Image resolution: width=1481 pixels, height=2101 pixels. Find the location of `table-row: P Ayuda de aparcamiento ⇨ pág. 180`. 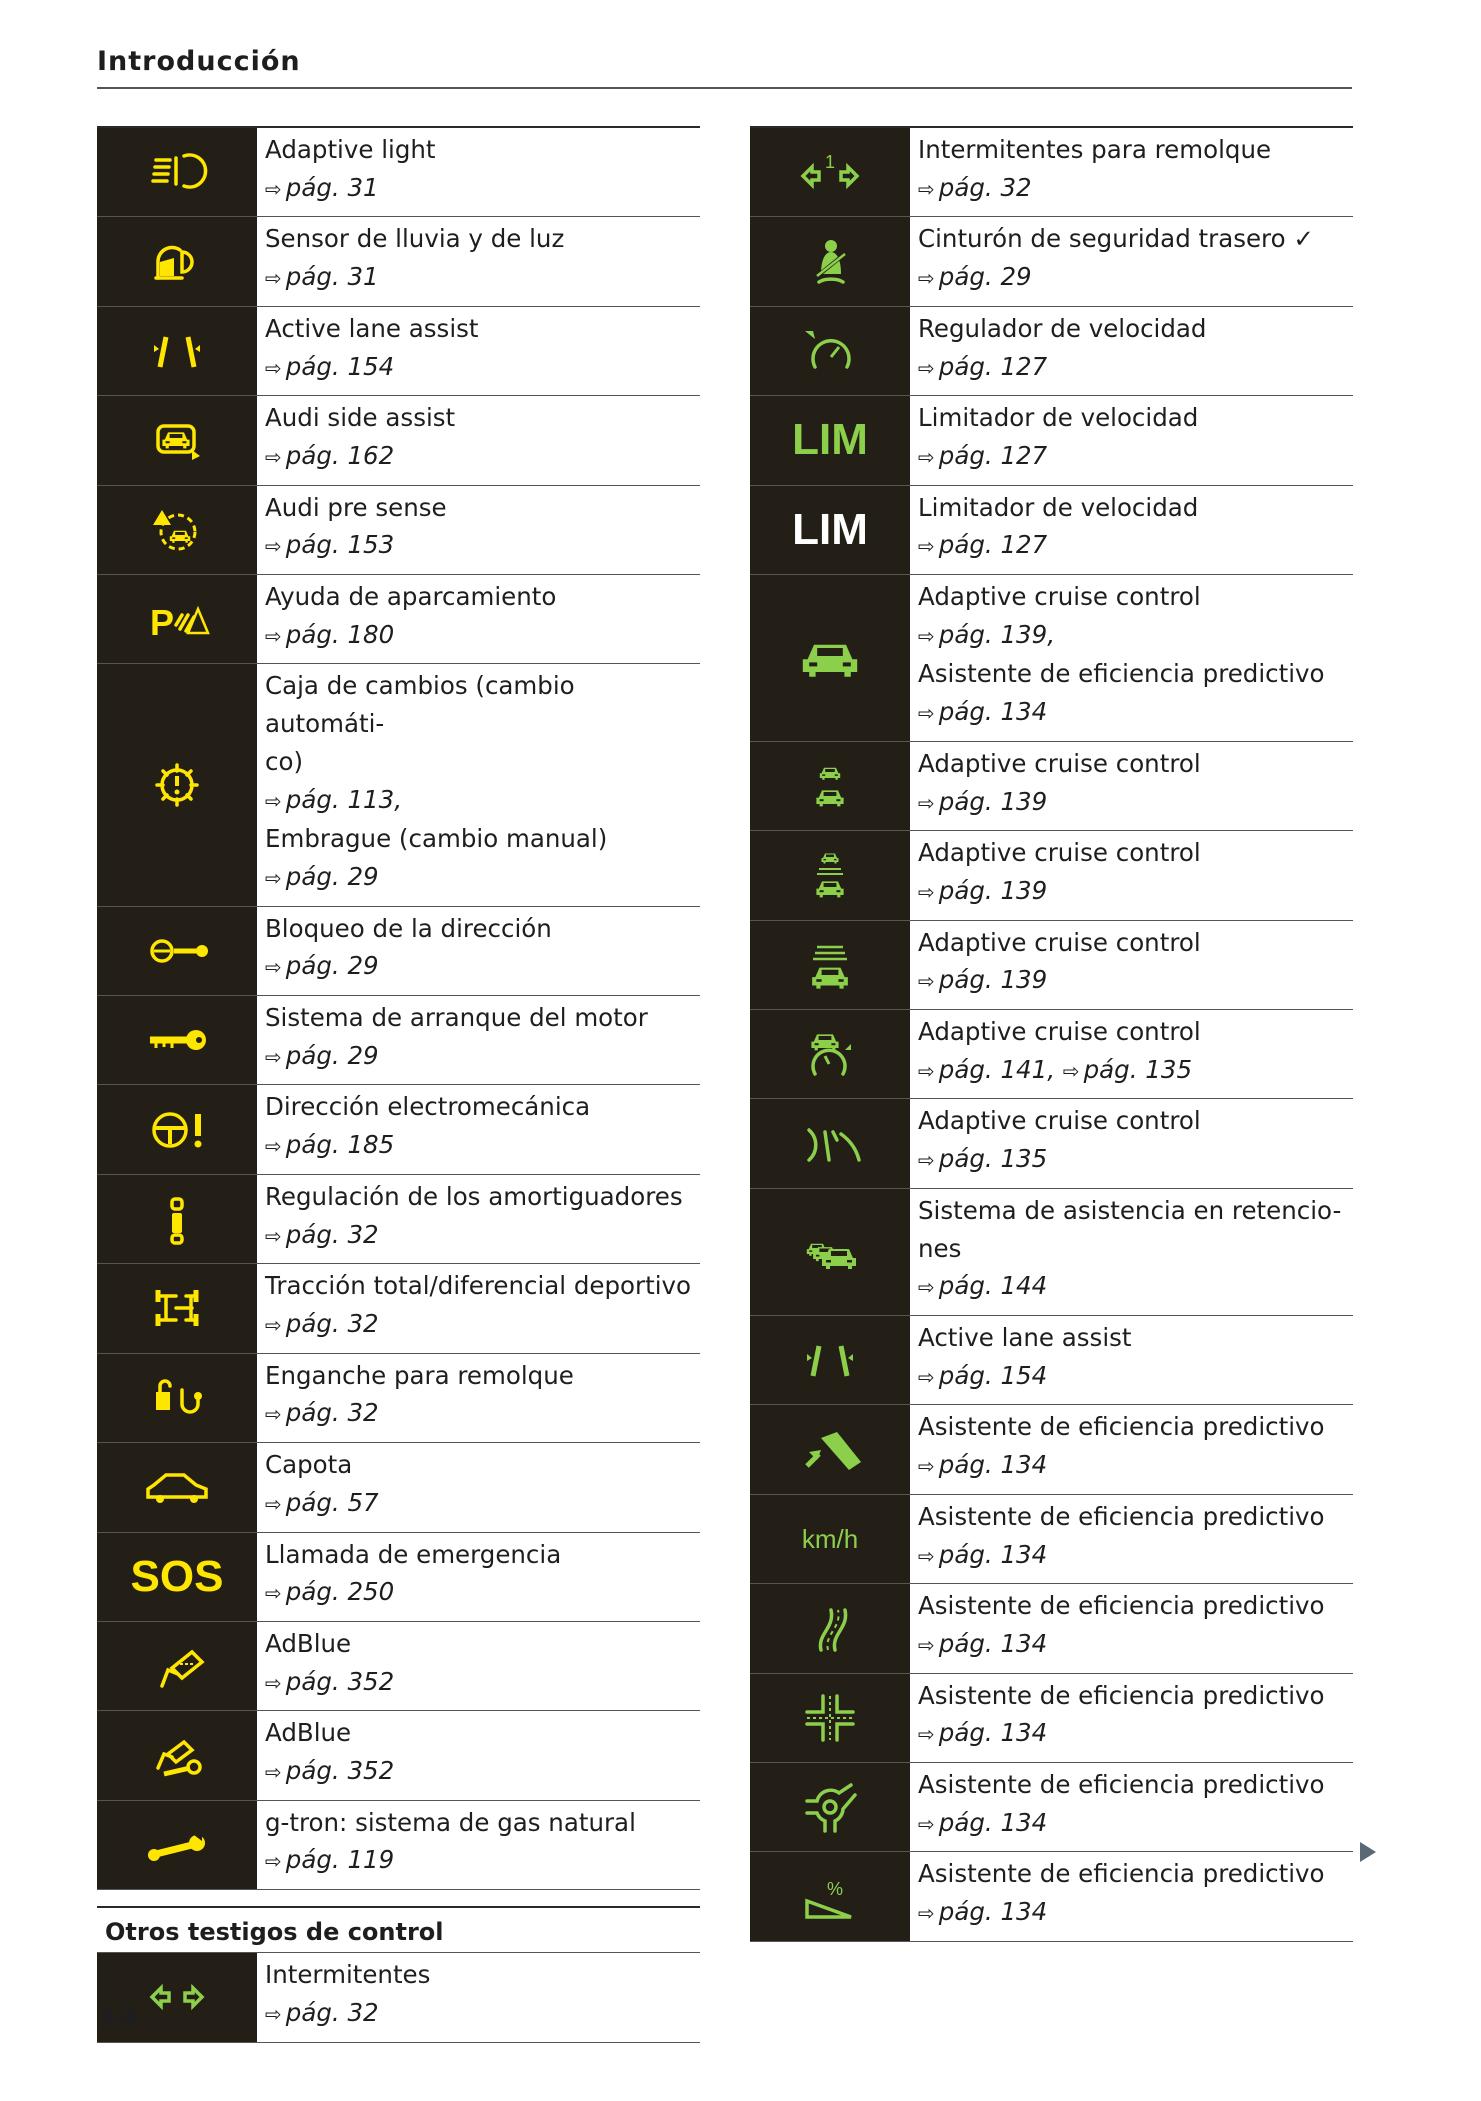

table-row: P Ayuda de aparcamiento ⇨ pág. 180 is located at coordinates (398, 620).